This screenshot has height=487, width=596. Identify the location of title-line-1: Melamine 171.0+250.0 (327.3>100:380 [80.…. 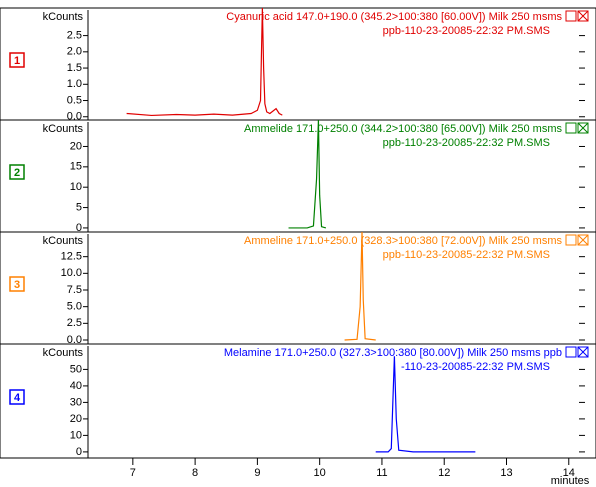
(393, 353).